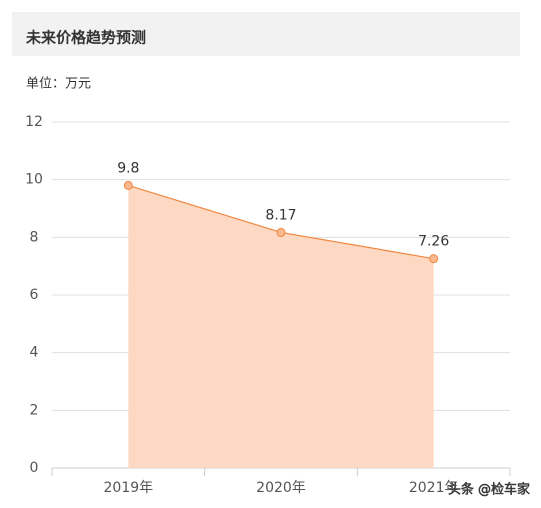 This screenshot has width=541, height=508. I want to click on y-tick-label: 10, so click(34, 180).